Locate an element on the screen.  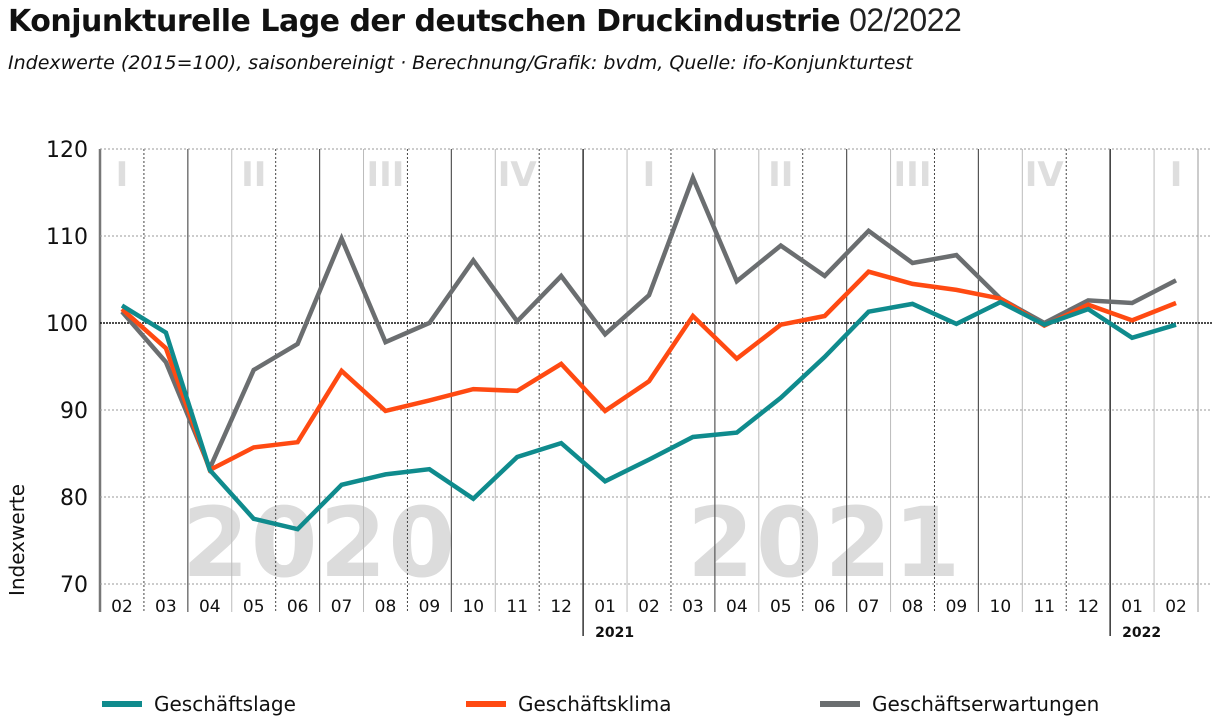
legend-item-geschaeftsklima: Geschäftsklima is located at coordinates (569, 704).